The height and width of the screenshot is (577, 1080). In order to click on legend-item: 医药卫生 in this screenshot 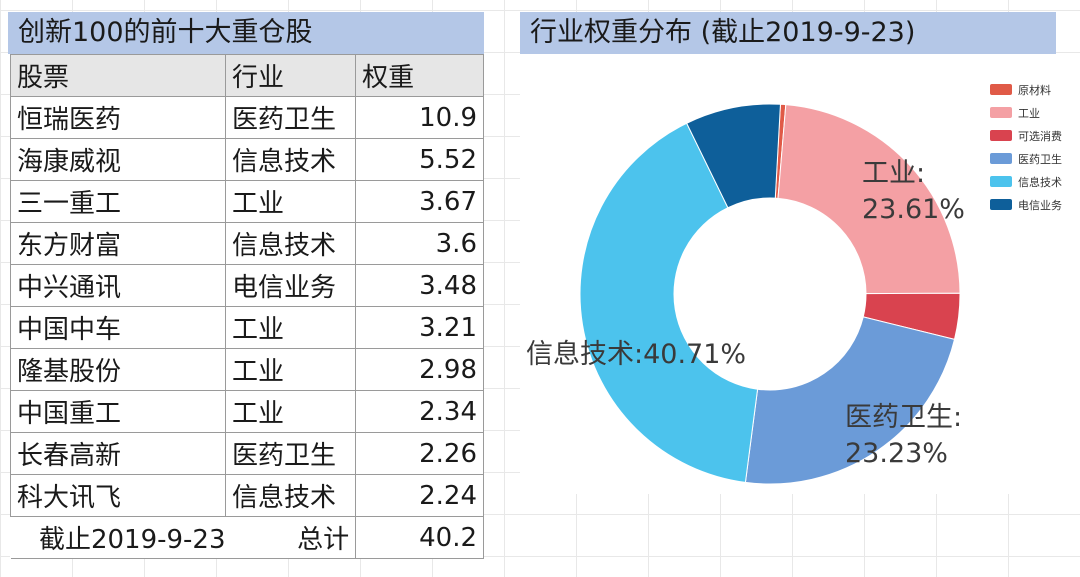, I will do `click(1035, 158)`.